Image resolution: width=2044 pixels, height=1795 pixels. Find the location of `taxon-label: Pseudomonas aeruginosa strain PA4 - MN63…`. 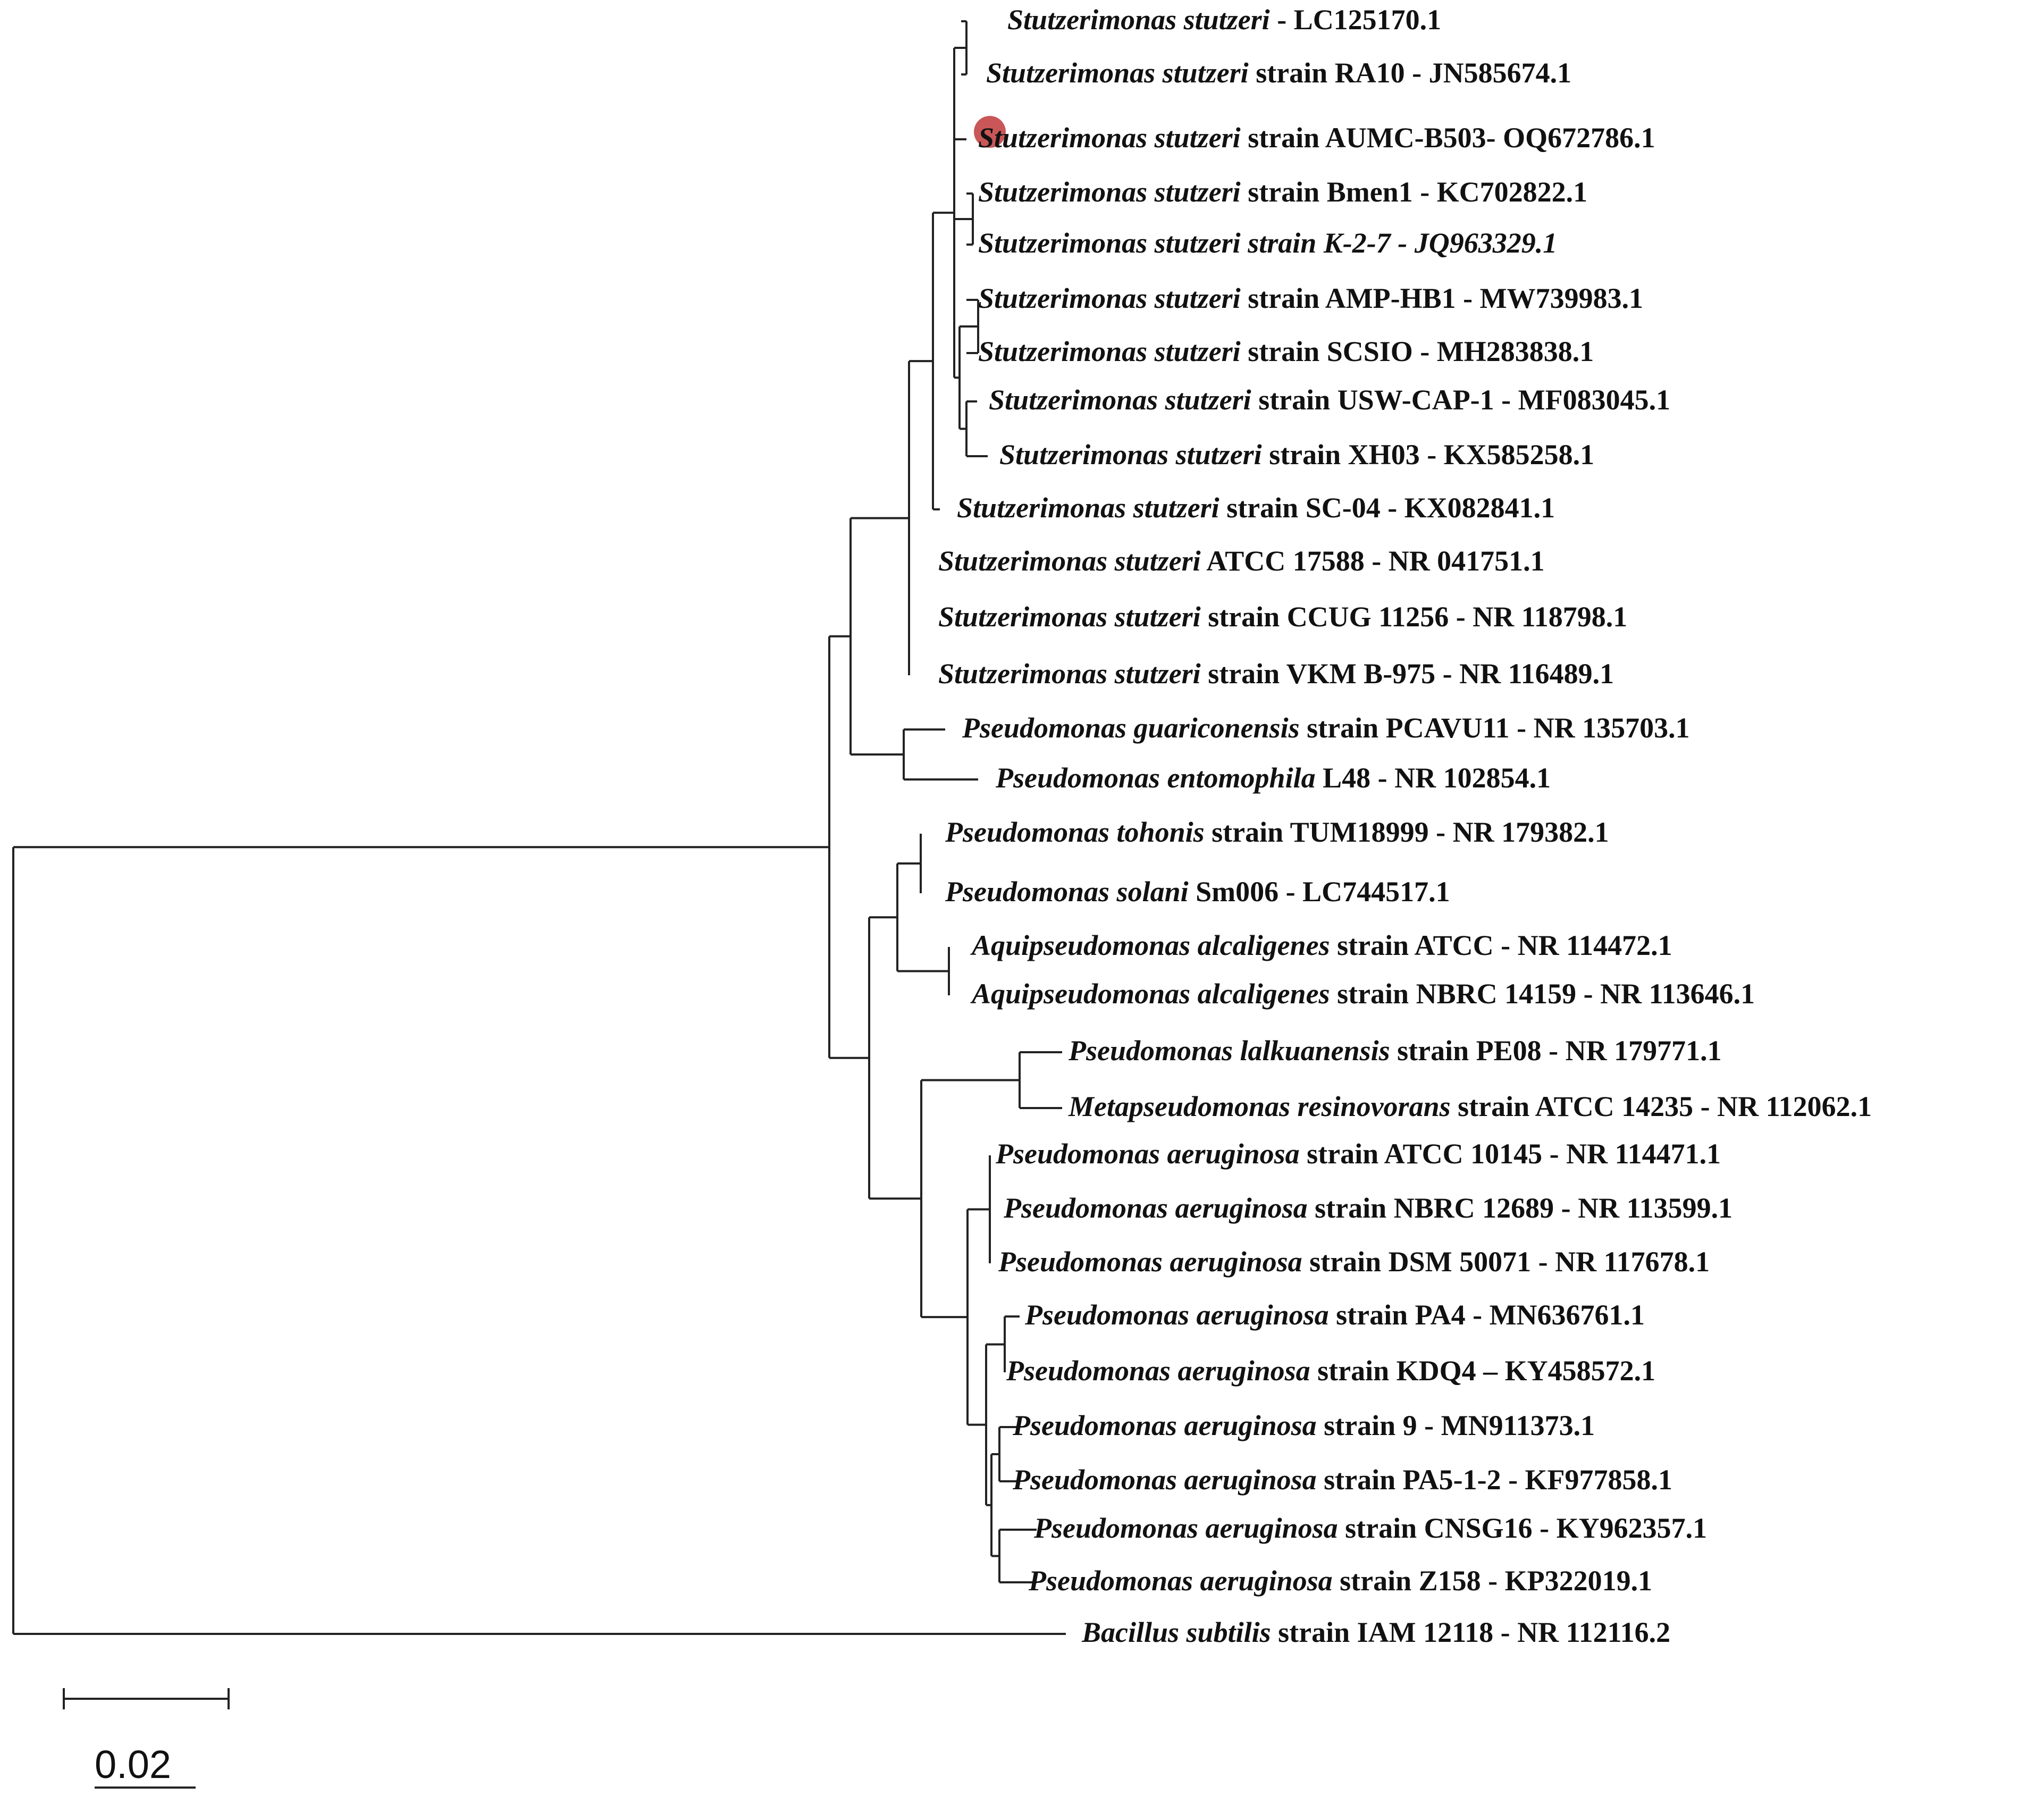

taxon-label: Pseudomonas aeruginosa strain PA4 - MN63… is located at coordinates (1335, 1315).